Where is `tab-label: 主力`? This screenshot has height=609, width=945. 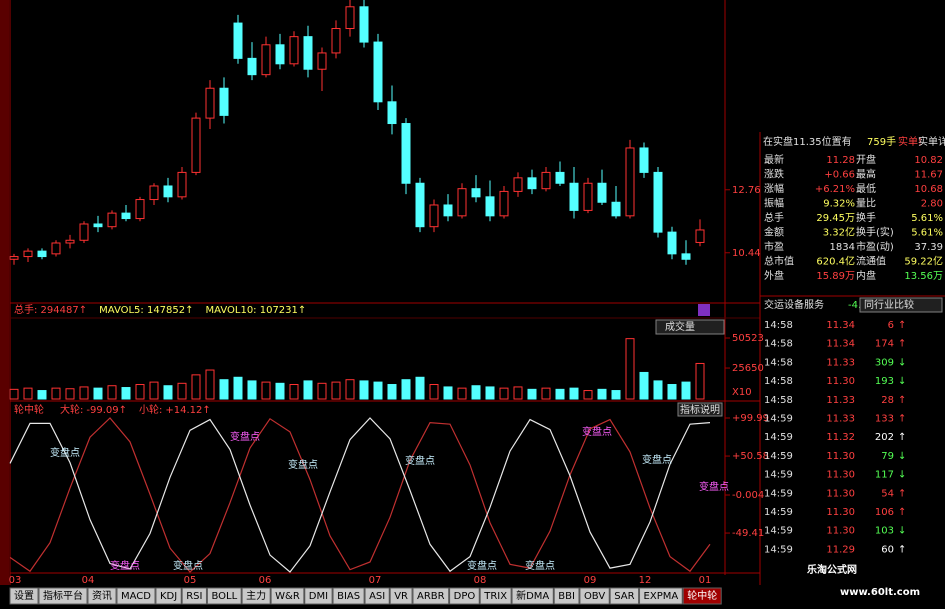
tab-label: 主力 is located at coordinates (256, 595).